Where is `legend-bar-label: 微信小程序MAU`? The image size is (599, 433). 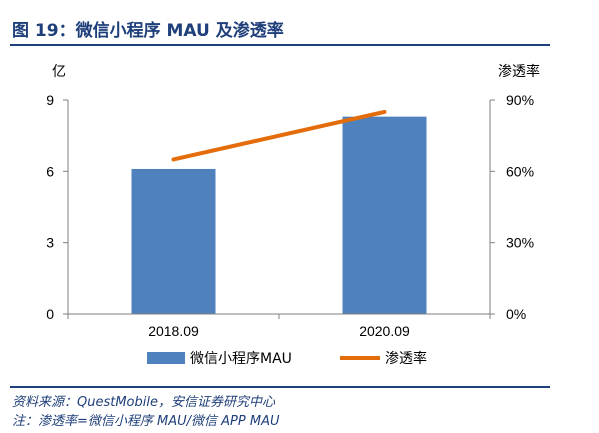 legend-bar-label: 微信小程序MAU is located at coordinates (241, 359).